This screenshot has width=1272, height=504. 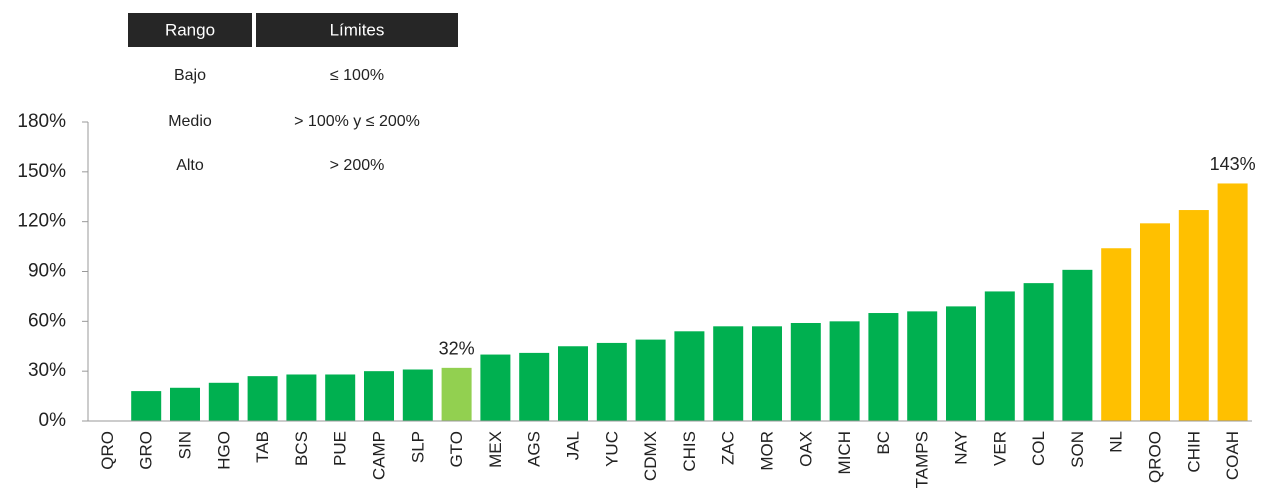 What do you see at coordinates (357, 121) in the screenshot?
I see `table-cell: > 100% y ≤ 200%` at bounding box center [357, 121].